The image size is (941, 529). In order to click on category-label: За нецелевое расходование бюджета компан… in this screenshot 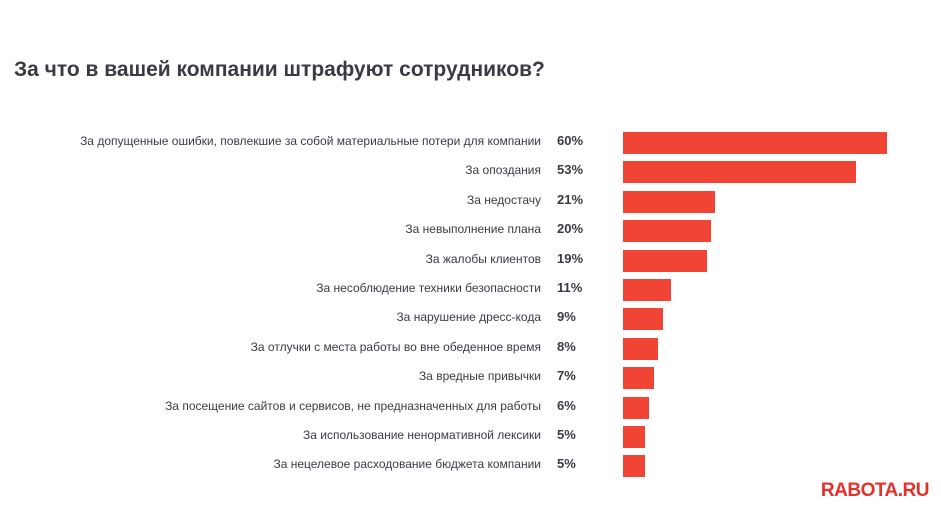, I will do `click(407, 464)`.